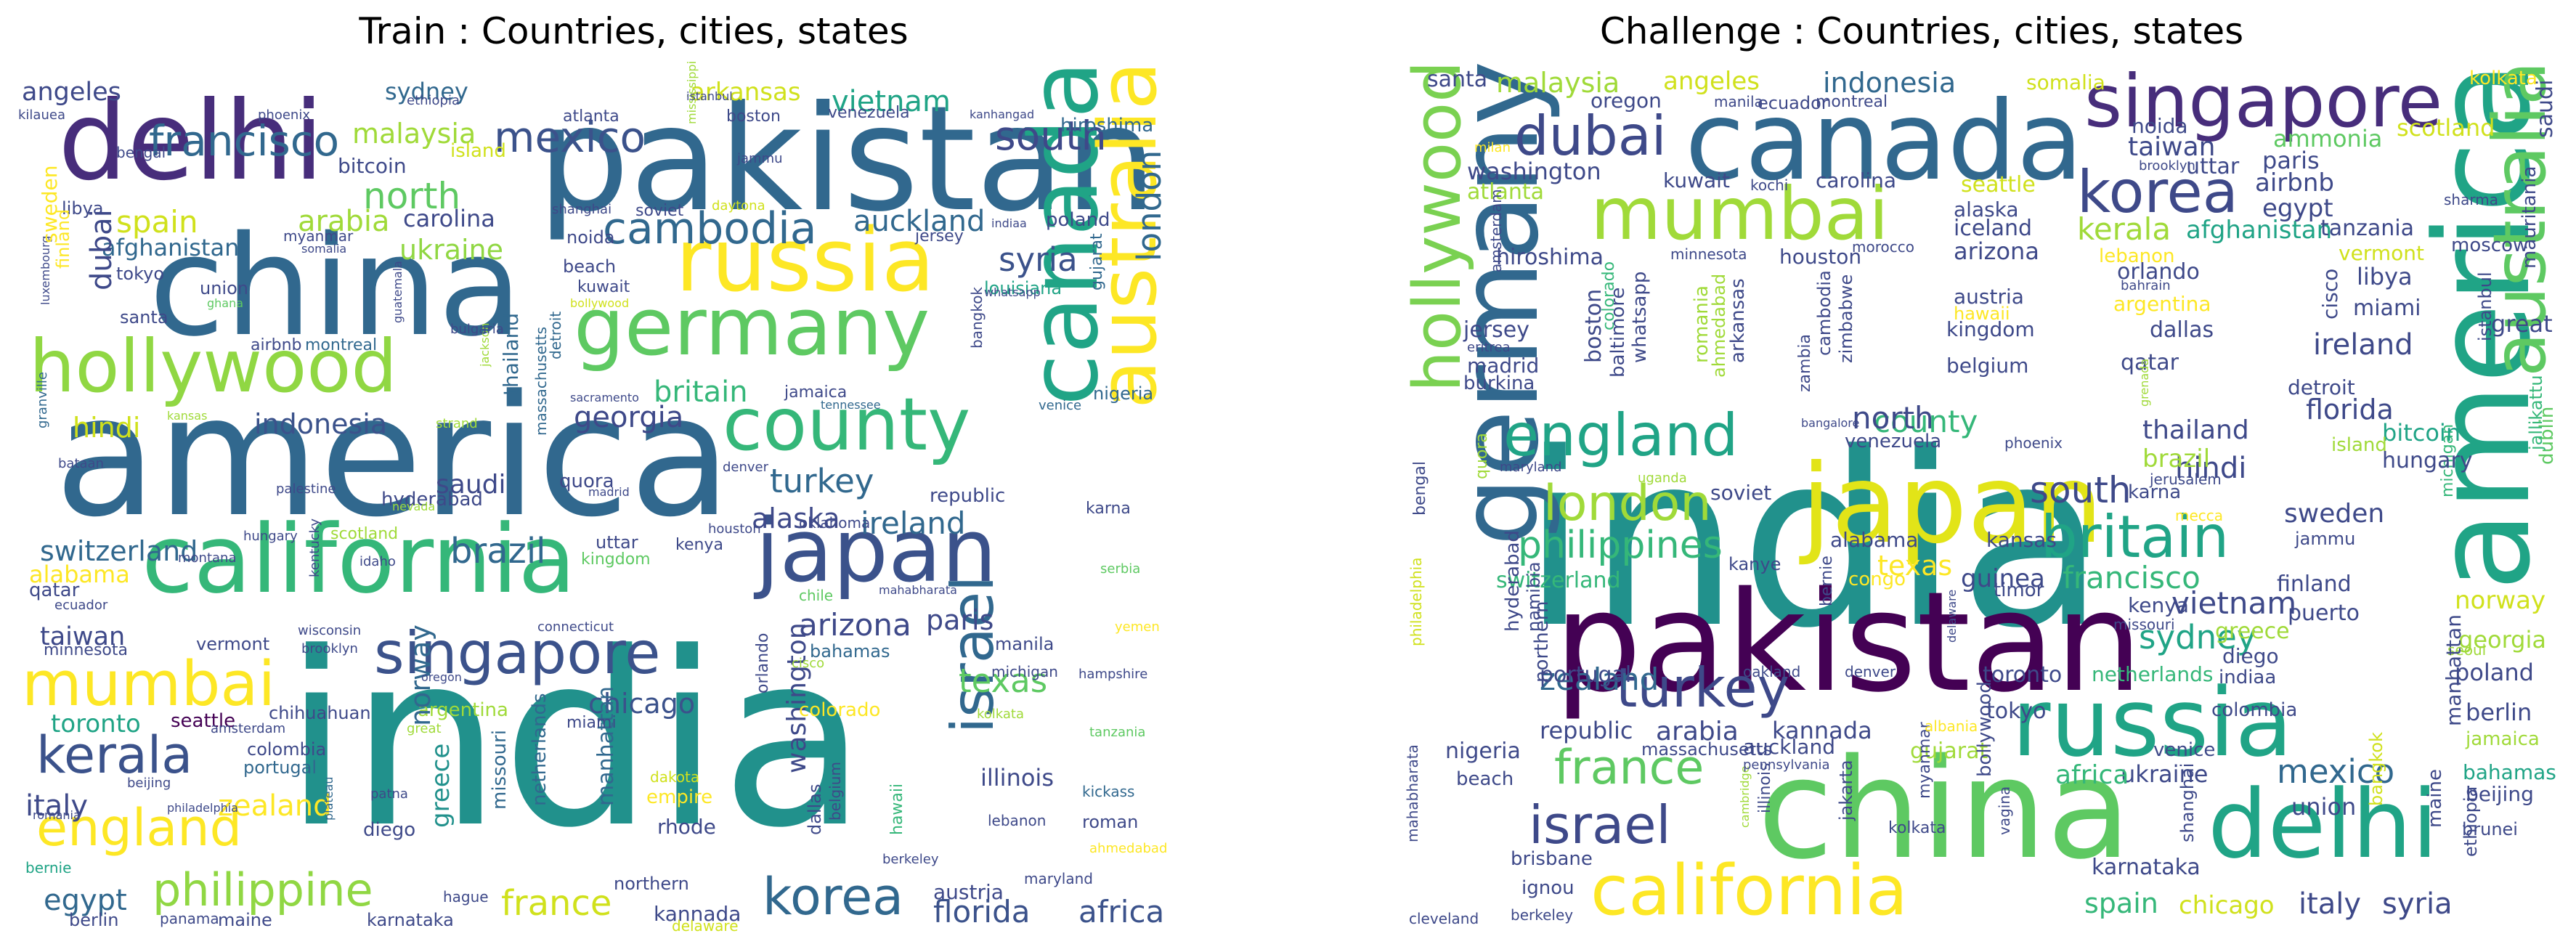 The height and width of the screenshot is (952, 2576). What do you see at coordinates (2022, 540) in the screenshot?
I see `cloud-word: kansas` at bounding box center [2022, 540].